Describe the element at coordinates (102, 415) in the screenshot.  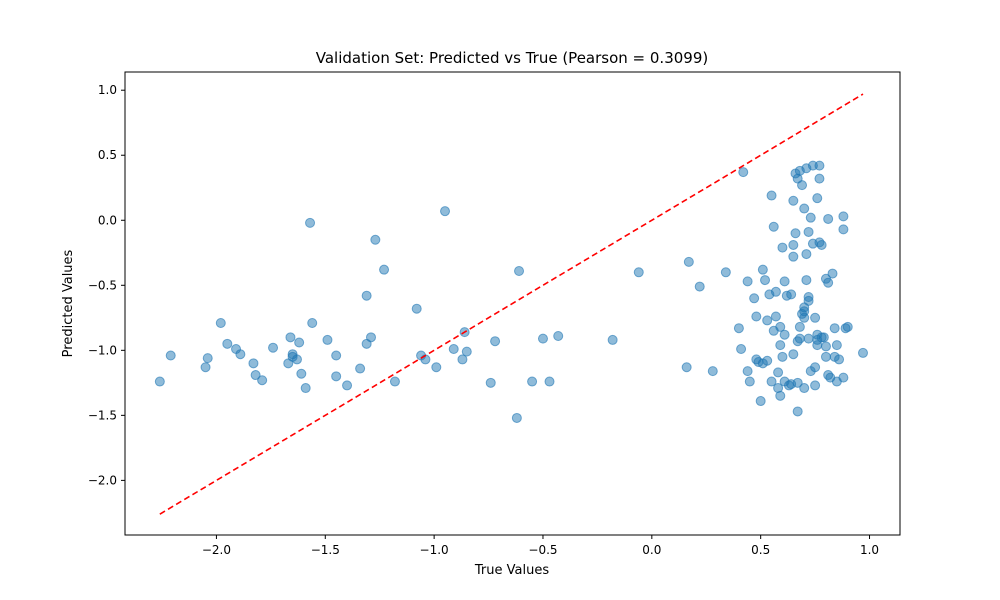
I see `y-tick-label: −1.5` at that location.